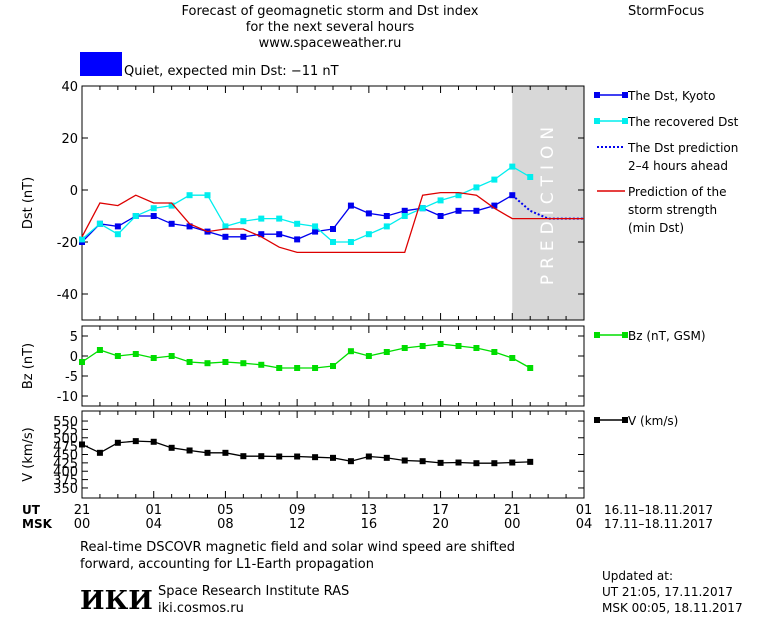  What do you see at coordinates (671, 96) in the screenshot?
I see `dst-legend-0-label: The Dst, Kyoto` at bounding box center [671, 96].